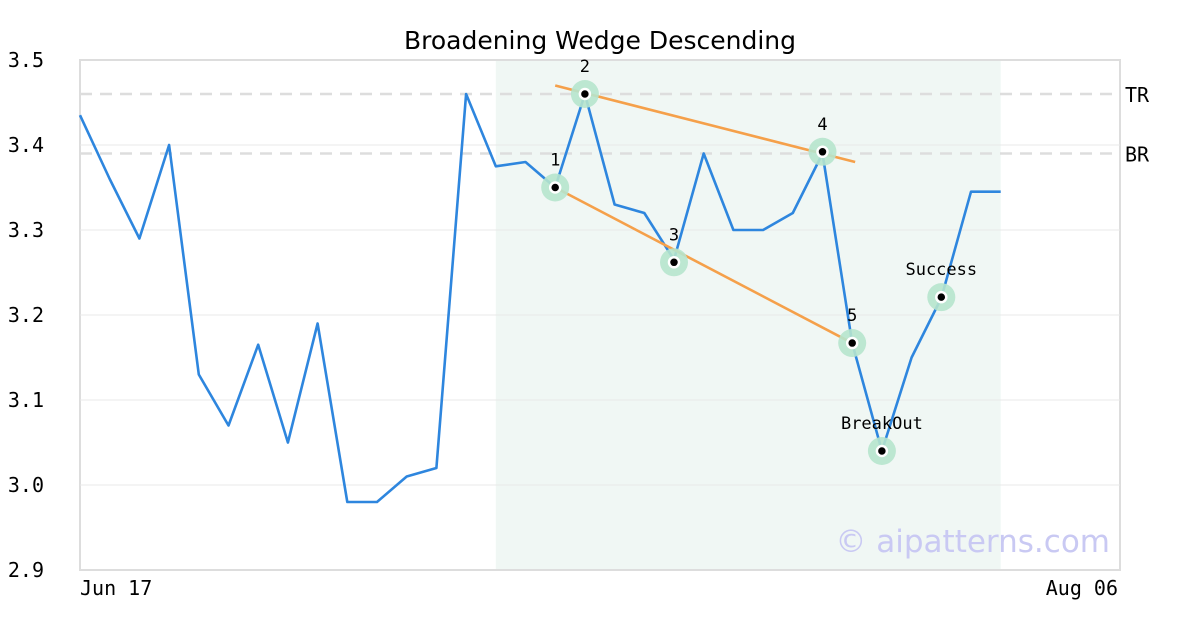 The width and height of the screenshot is (1200, 630). What do you see at coordinates (1137, 155) in the screenshot?
I see `level-label: BR` at bounding box center [1137, 155].